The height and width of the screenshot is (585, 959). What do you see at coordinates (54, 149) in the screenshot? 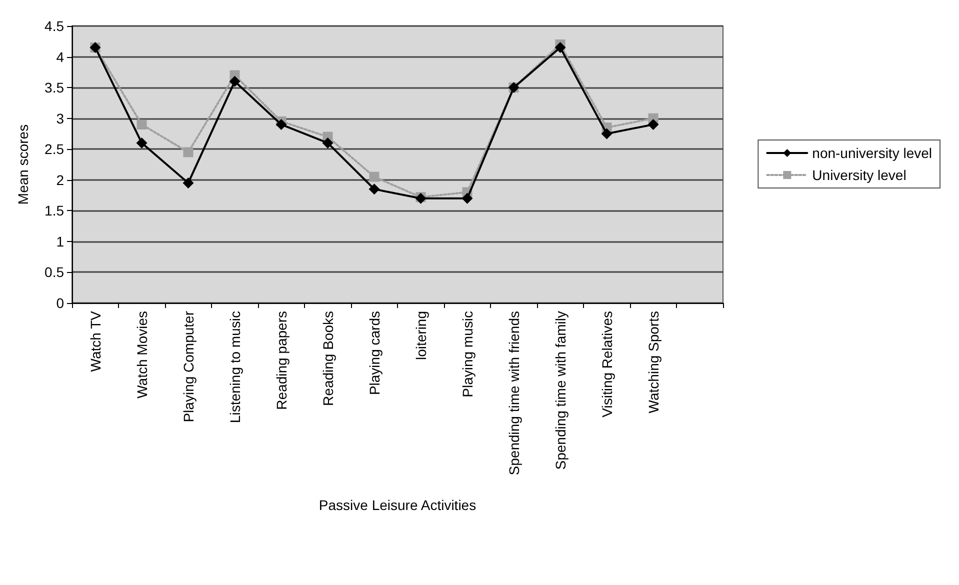
I see `y-tick-label: 2.5` at bounding box center [54, 149].